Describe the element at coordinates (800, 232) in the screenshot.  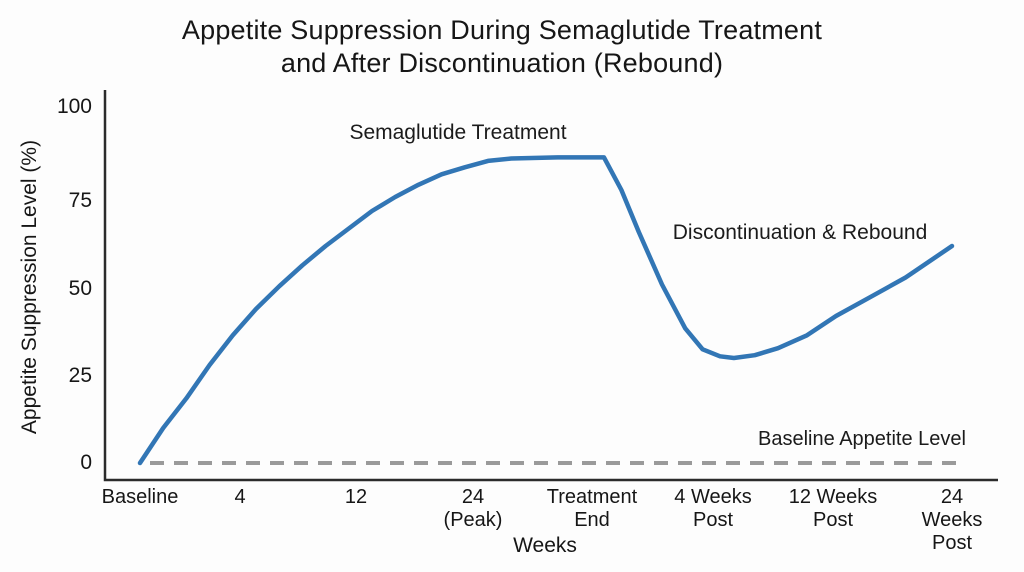
I see `annotation-discontinuation-rebound: Discontinuation & Rebound` at that location.